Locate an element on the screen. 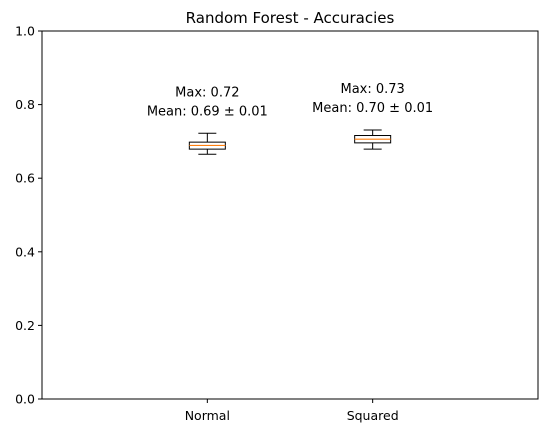  y-tick-label: 0.2 is located at coordinates (25, 325).